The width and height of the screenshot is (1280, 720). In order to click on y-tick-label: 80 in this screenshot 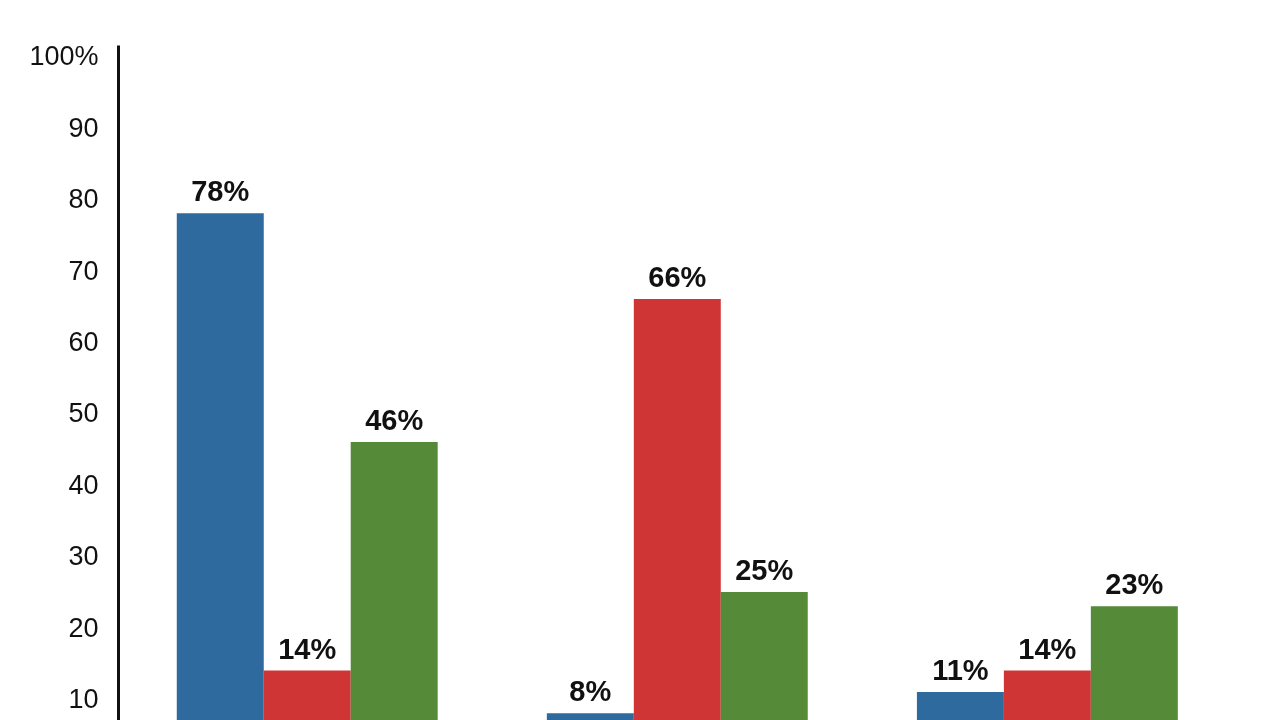, I will do `click(83, 199)`.